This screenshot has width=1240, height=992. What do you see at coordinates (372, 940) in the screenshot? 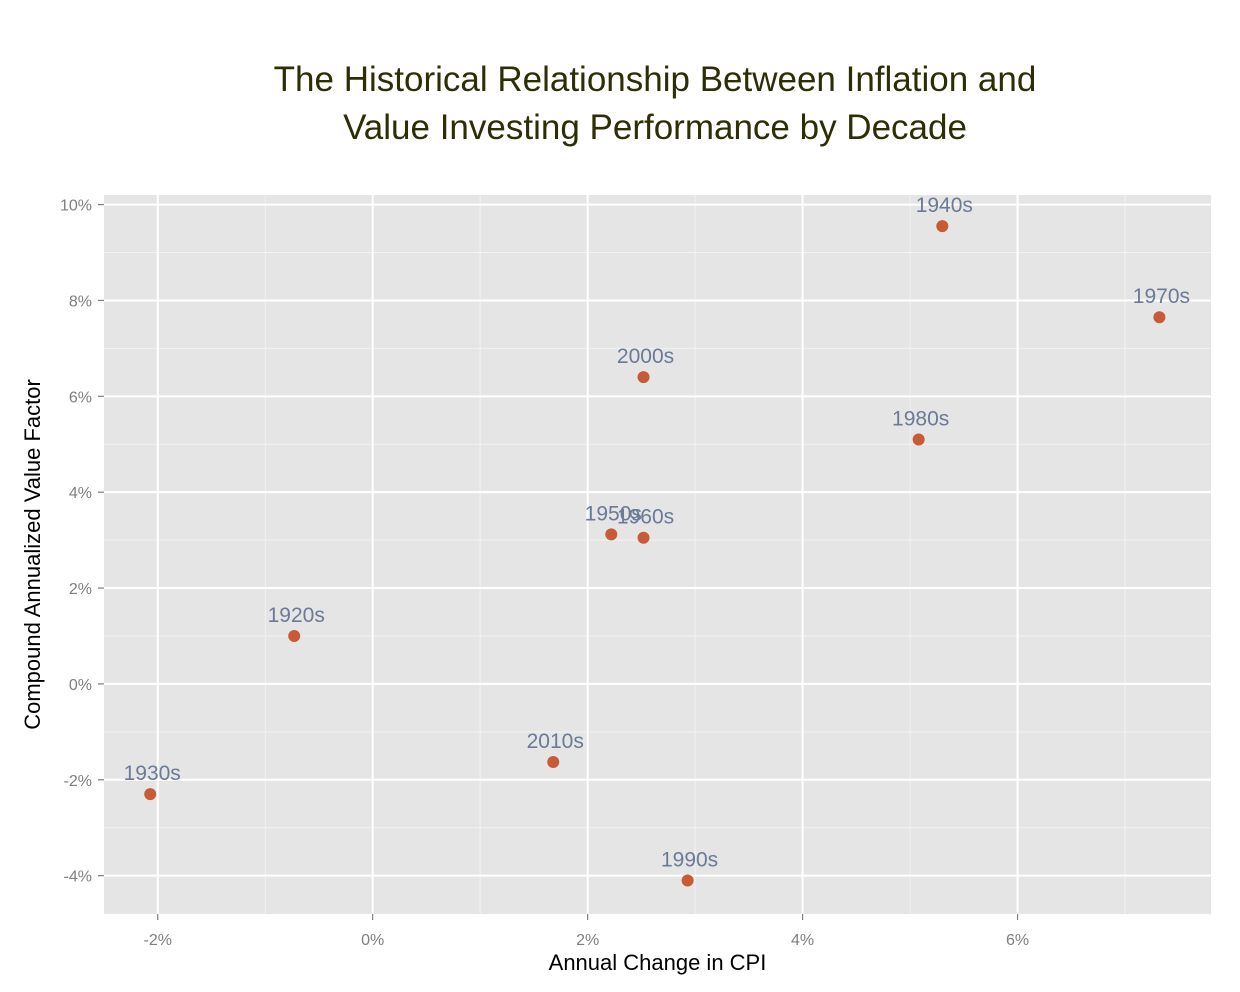
I see `x-tick-label: 0%` at bounding box center [372, 940].